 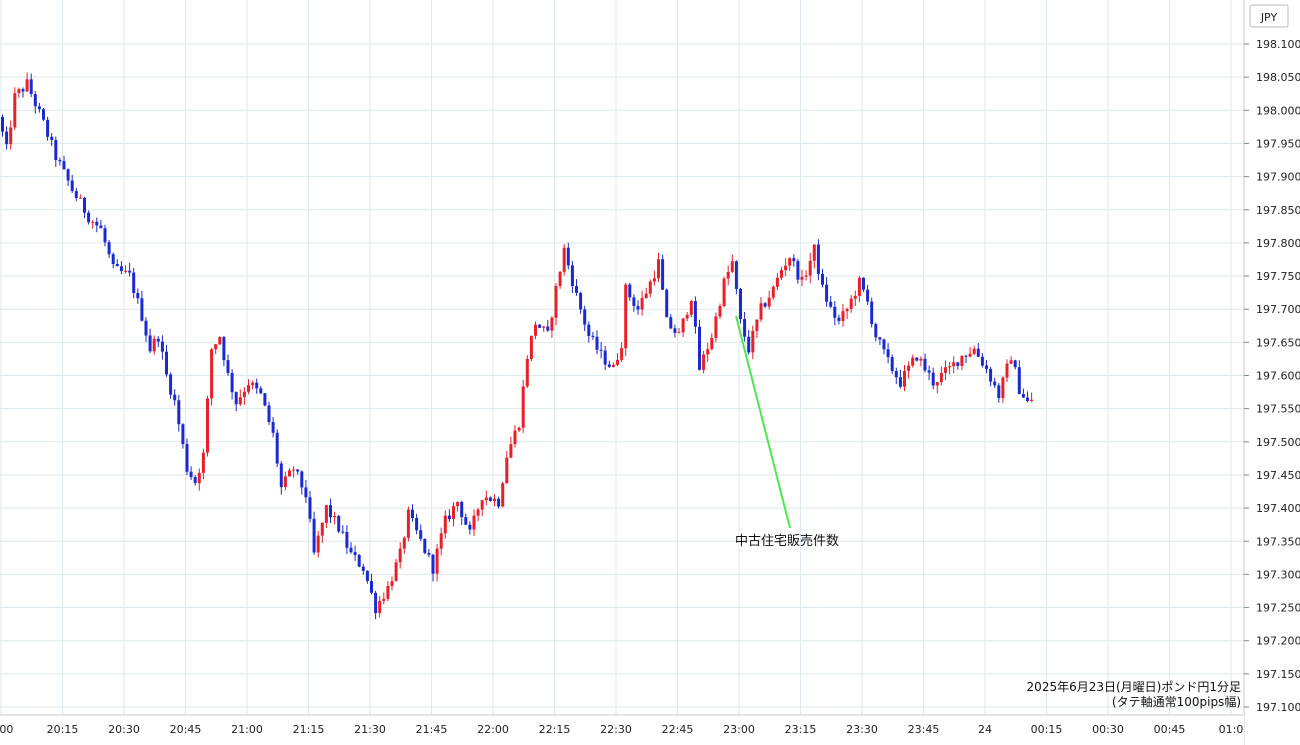 I want to click on x-tick-label: 21:30, so click(x=370, y=729).